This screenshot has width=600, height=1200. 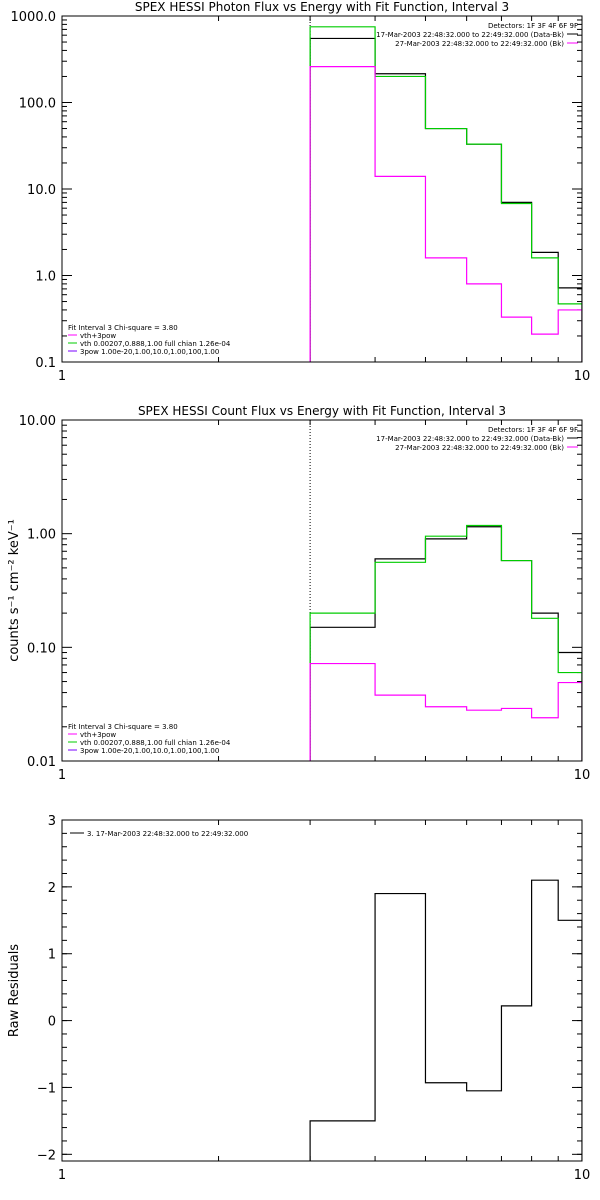 What do you see at coordinates (52, 821) in the screenshot?
I see `y-tick-label: 3` at bounding box center [52, 821].